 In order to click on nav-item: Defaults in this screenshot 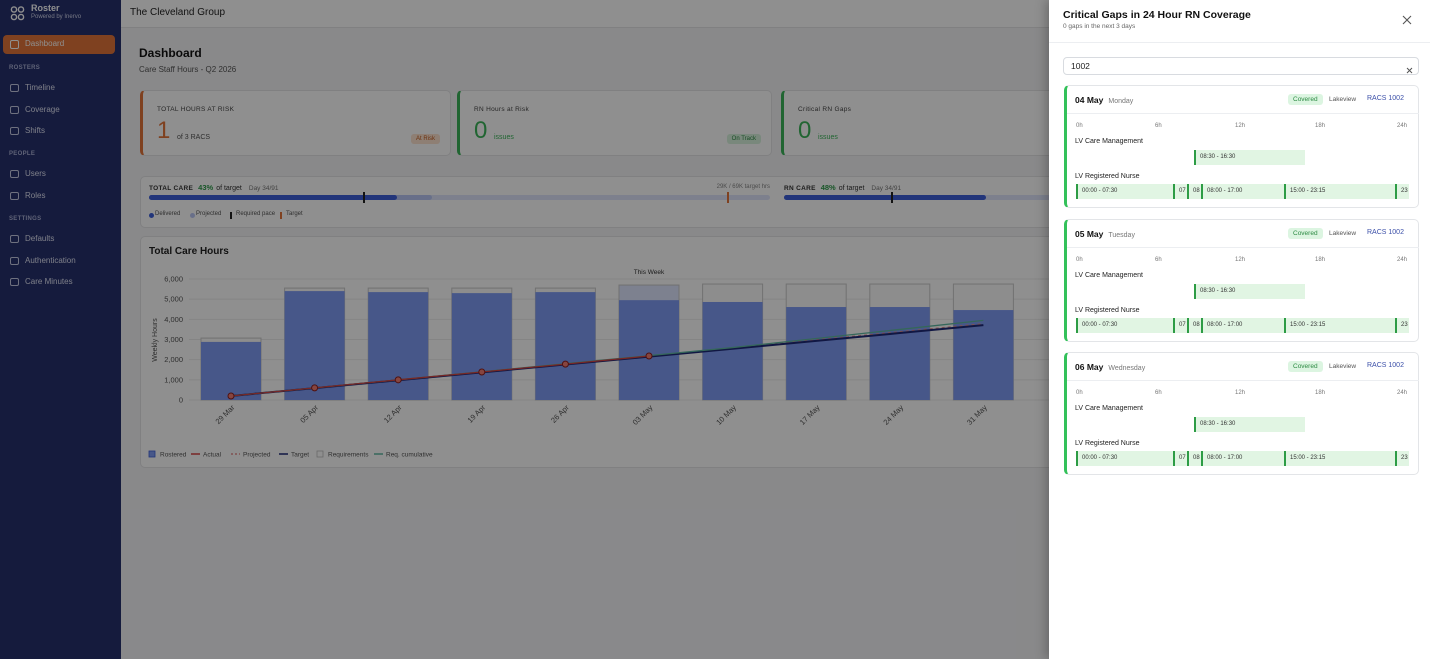, I will do `click(59, 239)`.